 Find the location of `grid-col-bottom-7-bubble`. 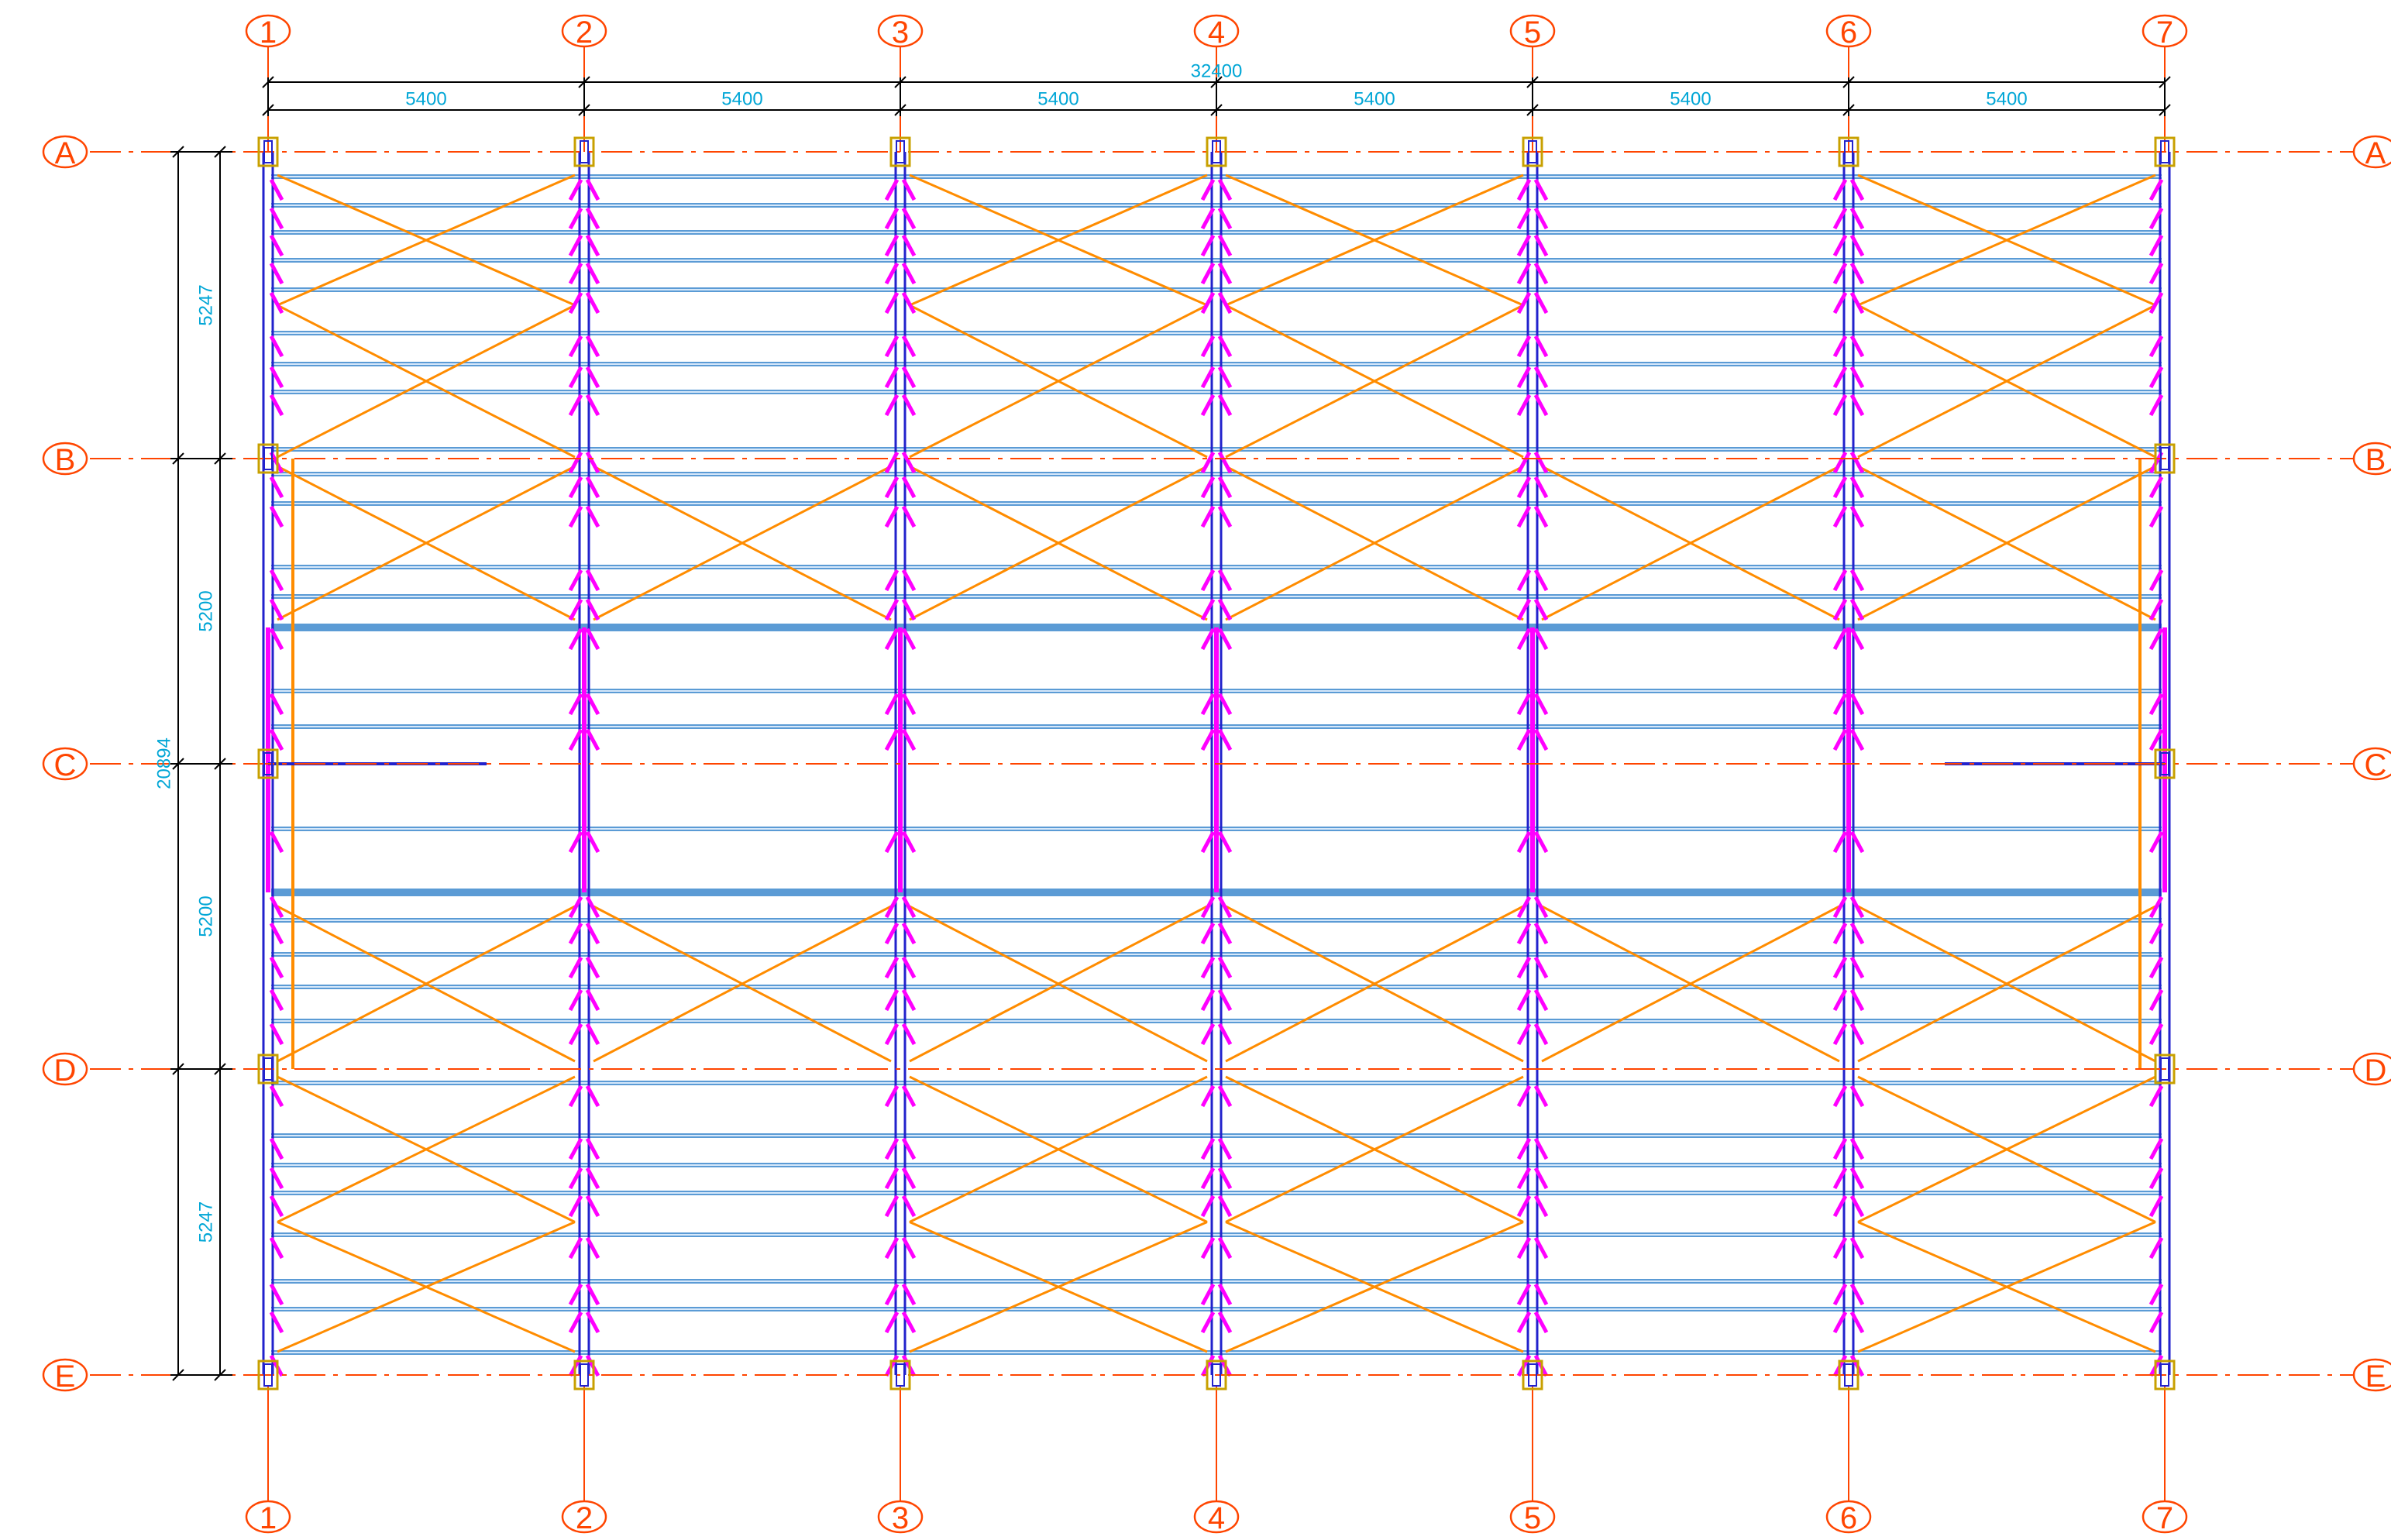

grid-col-bottom-7-bubble is located at coordinates (2165, 1517).